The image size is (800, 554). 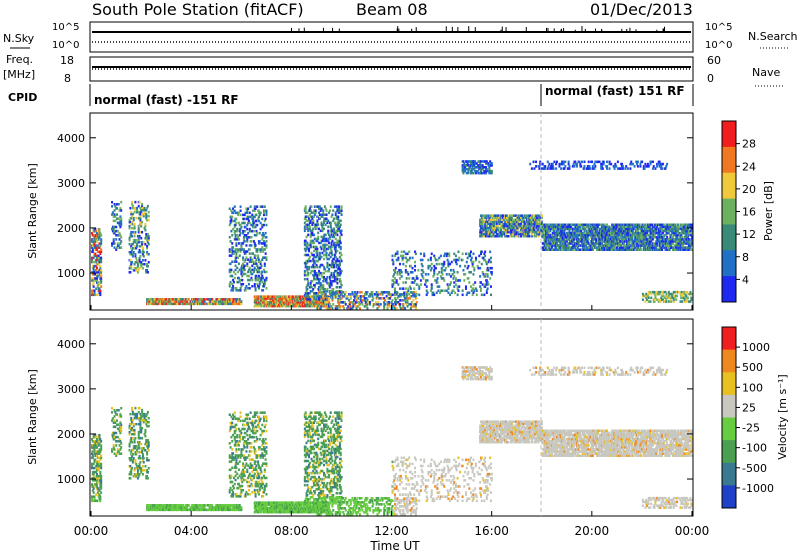 I want to click on beam-label: Beam 08, so click(x=392, y=9).